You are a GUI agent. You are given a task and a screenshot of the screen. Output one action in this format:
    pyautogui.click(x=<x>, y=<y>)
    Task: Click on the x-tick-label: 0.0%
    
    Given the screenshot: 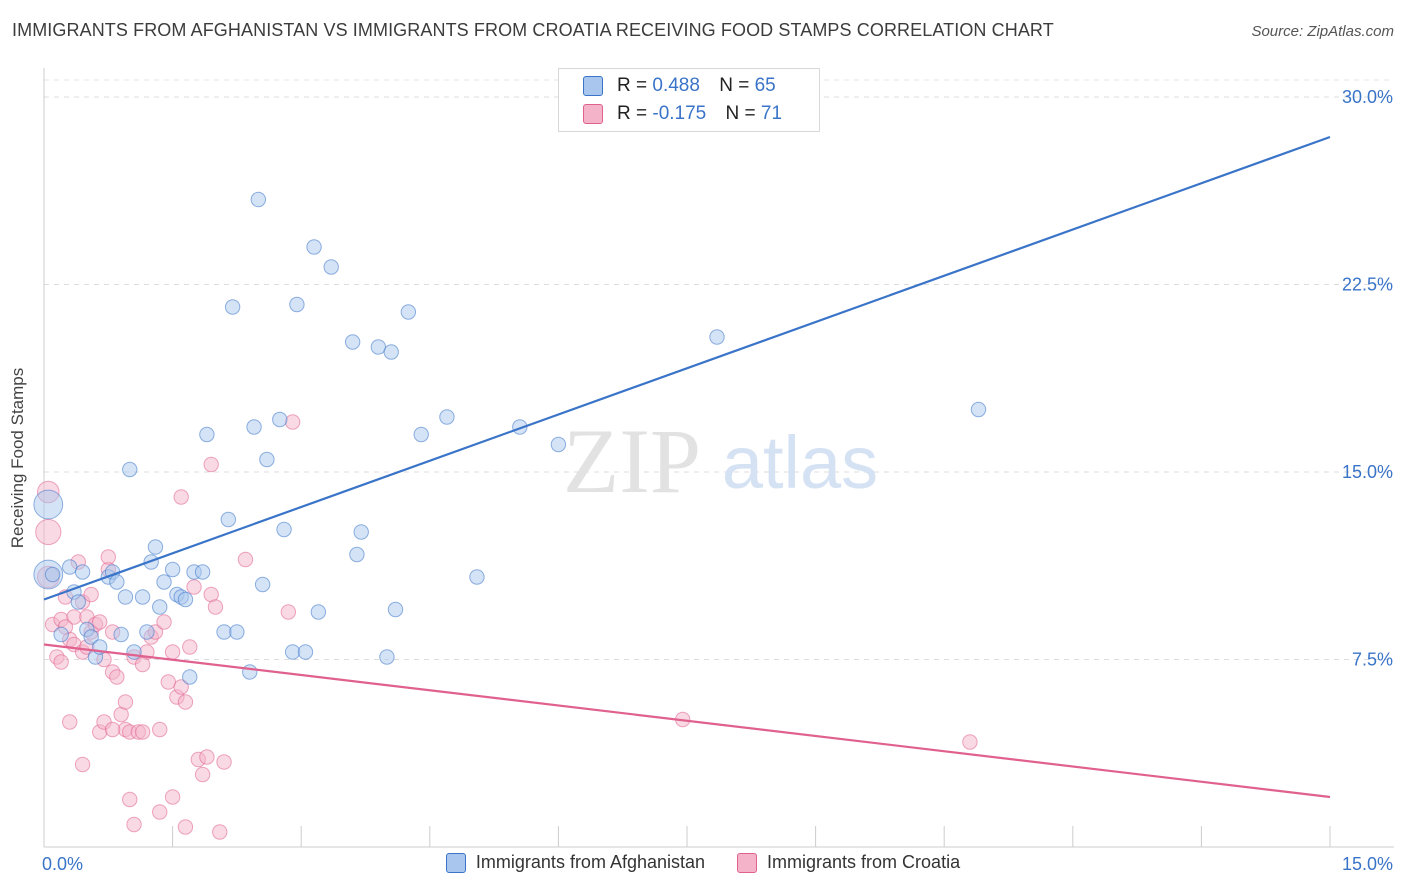 What is the action you would take?
    pyautogui.click(x=62, y=864)
    